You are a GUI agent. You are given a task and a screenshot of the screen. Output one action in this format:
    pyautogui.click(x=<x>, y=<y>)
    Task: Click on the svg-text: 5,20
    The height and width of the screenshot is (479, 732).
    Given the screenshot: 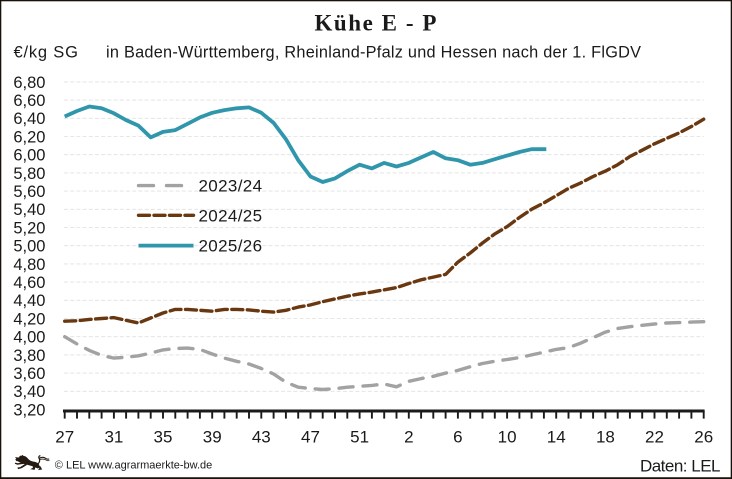 What is the action you would take?
    pyautogui.click(x=29, y=228)
    